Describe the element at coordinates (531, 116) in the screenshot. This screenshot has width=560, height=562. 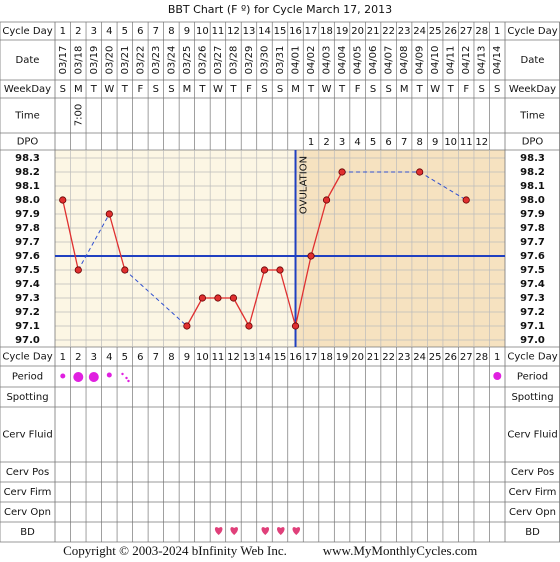
I see `row-label-right: Time` at that location.